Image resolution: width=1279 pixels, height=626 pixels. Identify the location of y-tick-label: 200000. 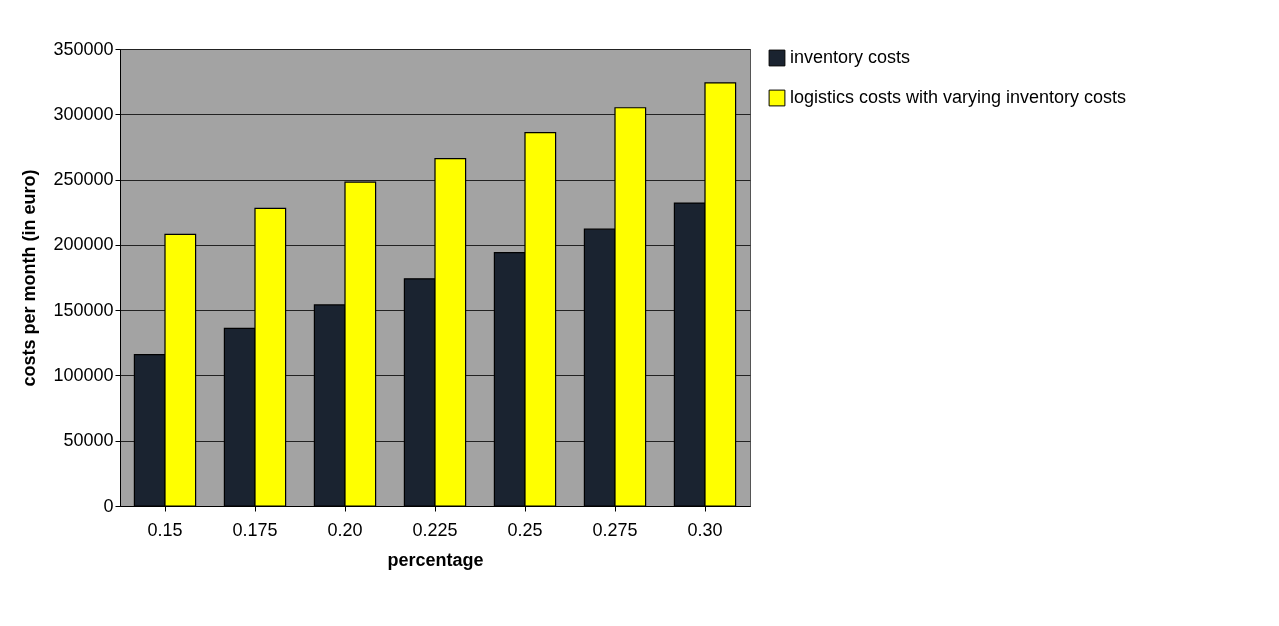
(83, 244).